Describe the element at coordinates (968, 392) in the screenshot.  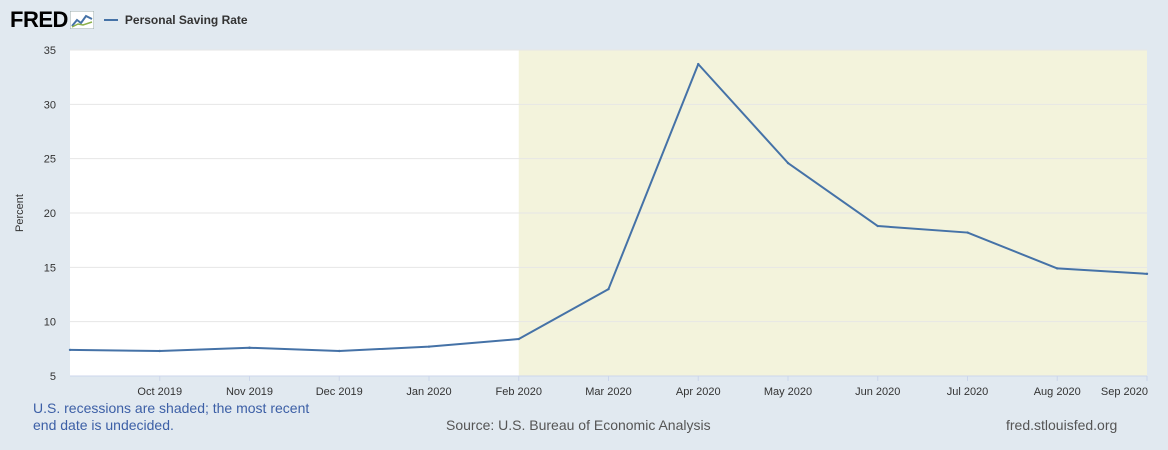
I see `x-tick-label: Jul 2020` at that location.